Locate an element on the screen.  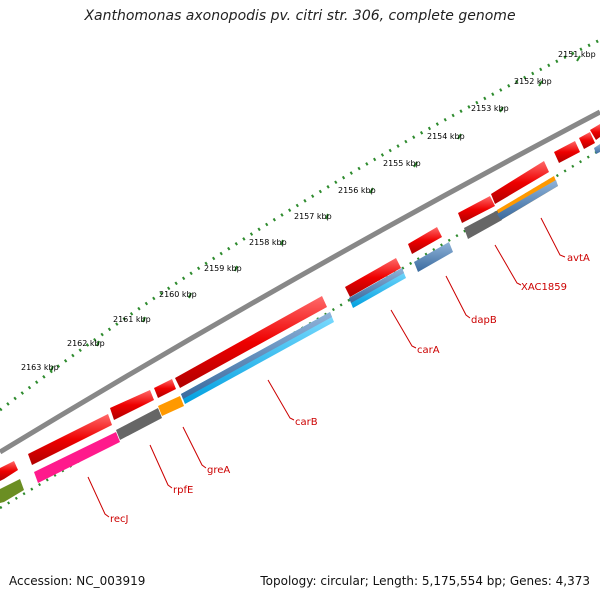
gene-label-greA: greA is located at coordinates (218, 470).